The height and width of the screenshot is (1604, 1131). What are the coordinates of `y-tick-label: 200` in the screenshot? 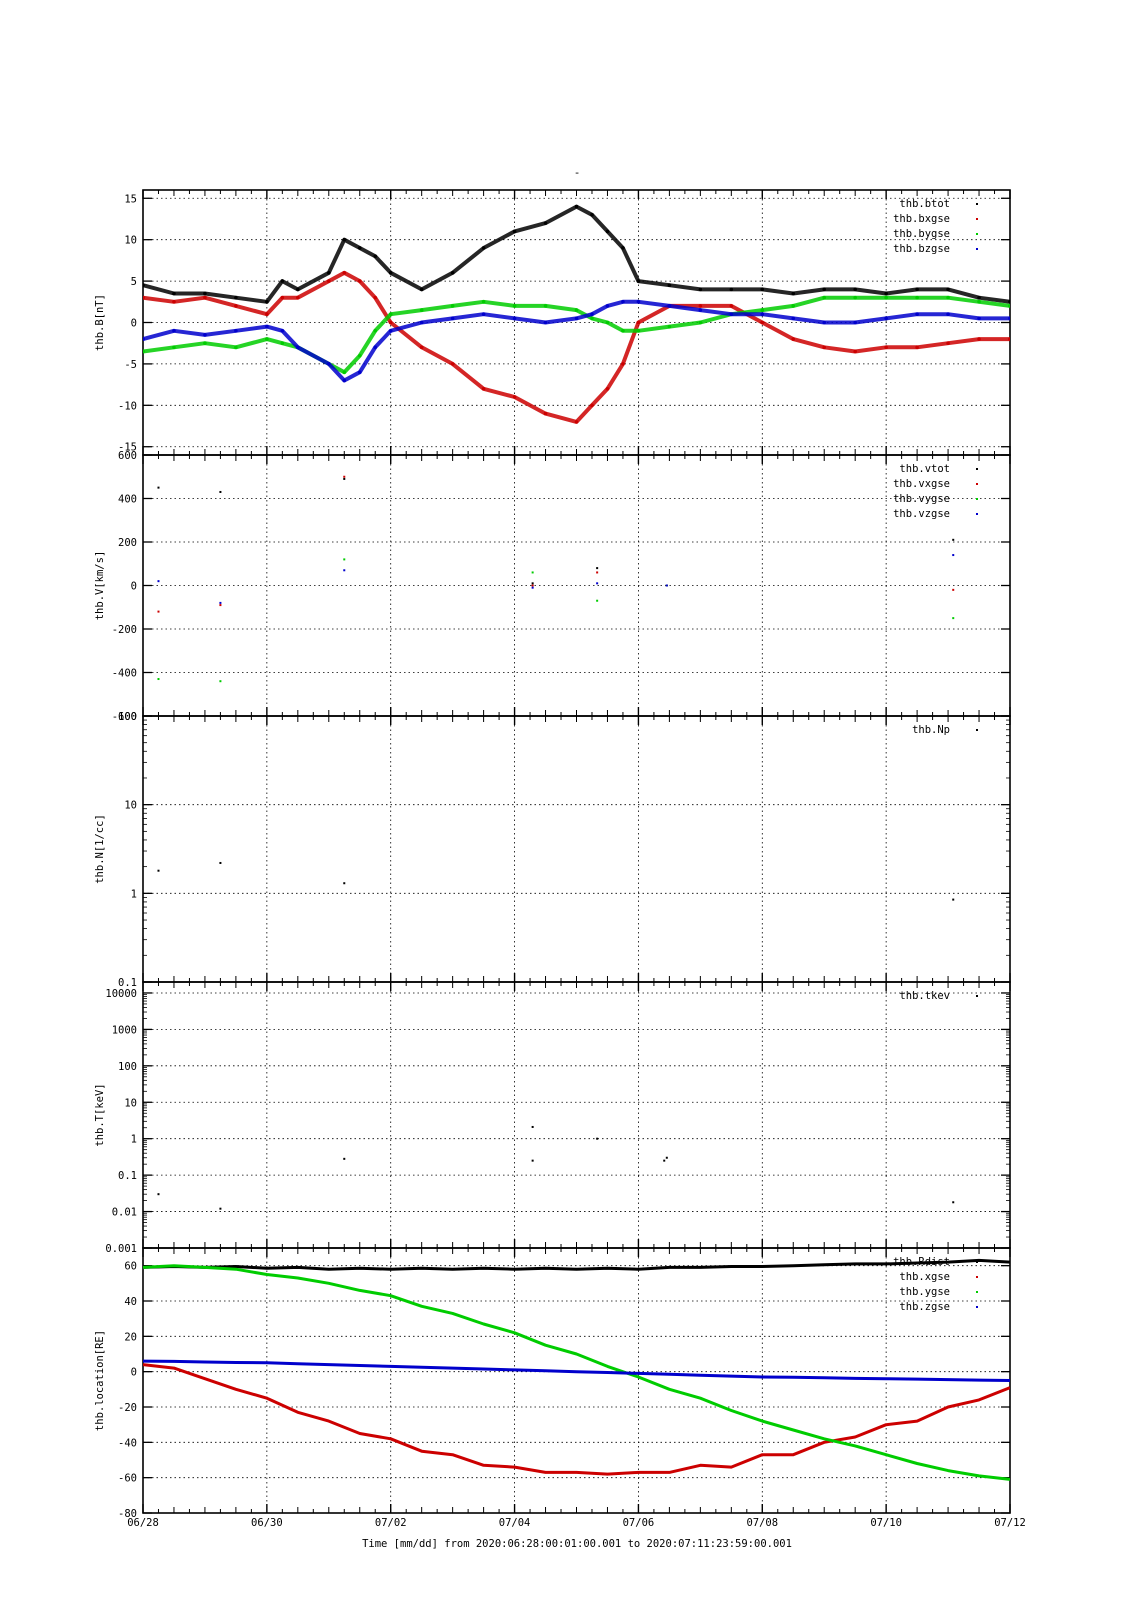 It's located at (127, 543).